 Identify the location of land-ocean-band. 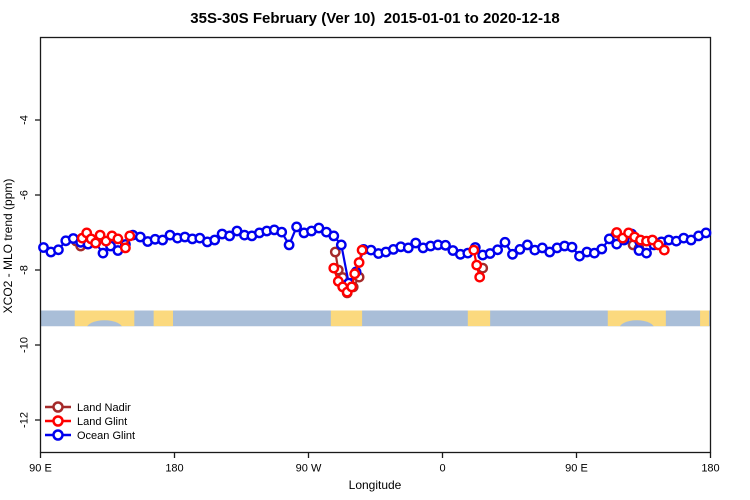
(375, 318).